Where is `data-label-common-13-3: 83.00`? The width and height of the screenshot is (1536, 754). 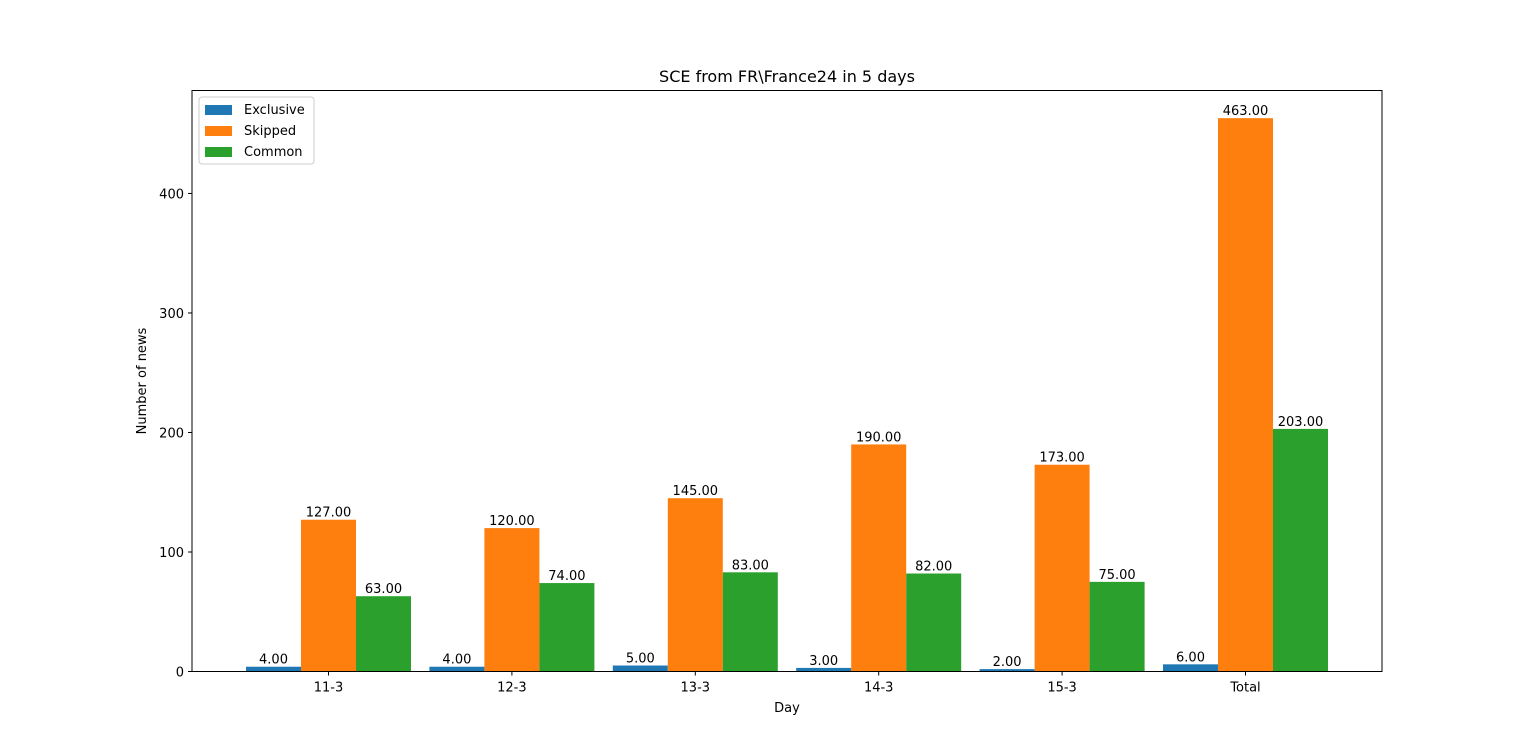 data-label-common-13-3: 83.00 is located at coordinates (750, 565).